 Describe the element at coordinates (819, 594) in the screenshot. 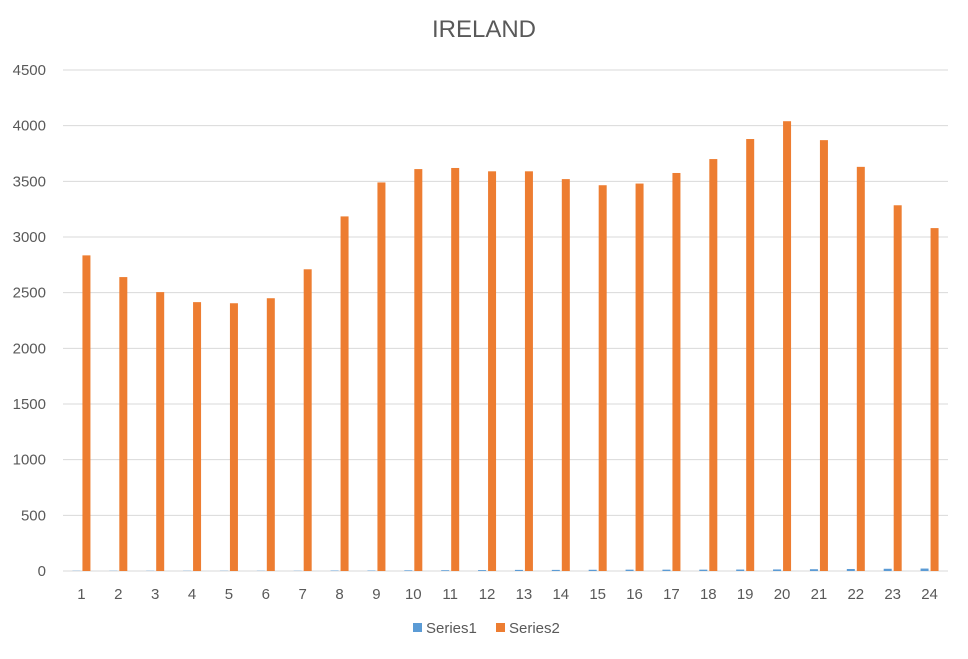

I see `x-tick-label: 21` at that location.